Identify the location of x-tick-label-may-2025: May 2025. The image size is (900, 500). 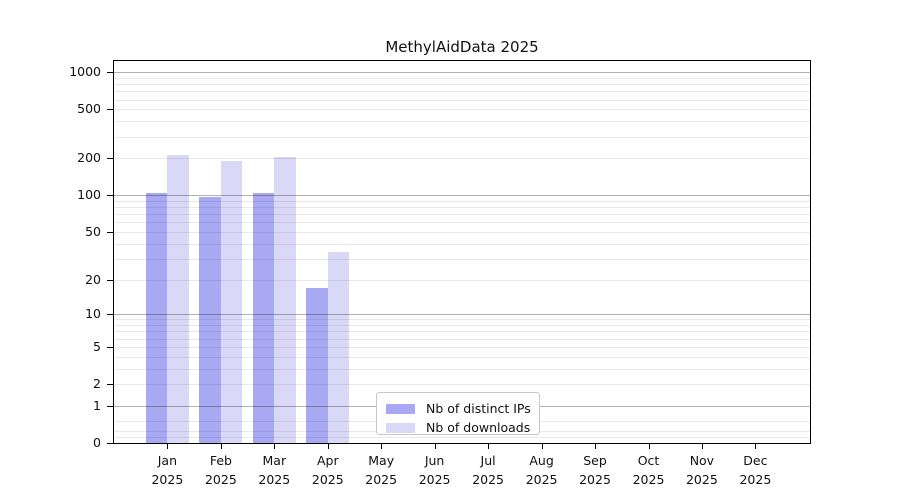
(381, 470).